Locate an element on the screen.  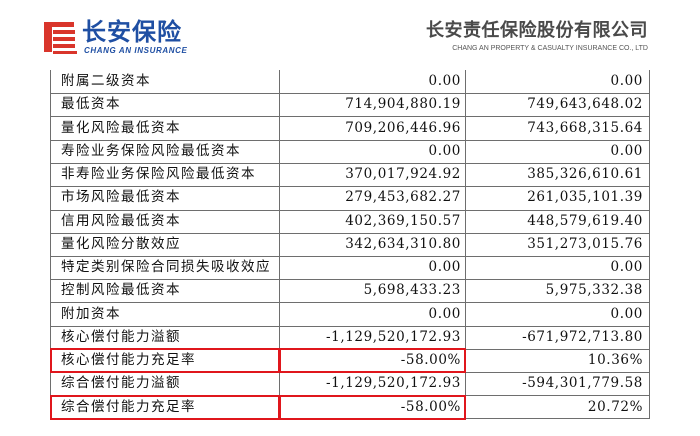
previous-value: 448,579,619.40 is located at coordinates (585, 220).